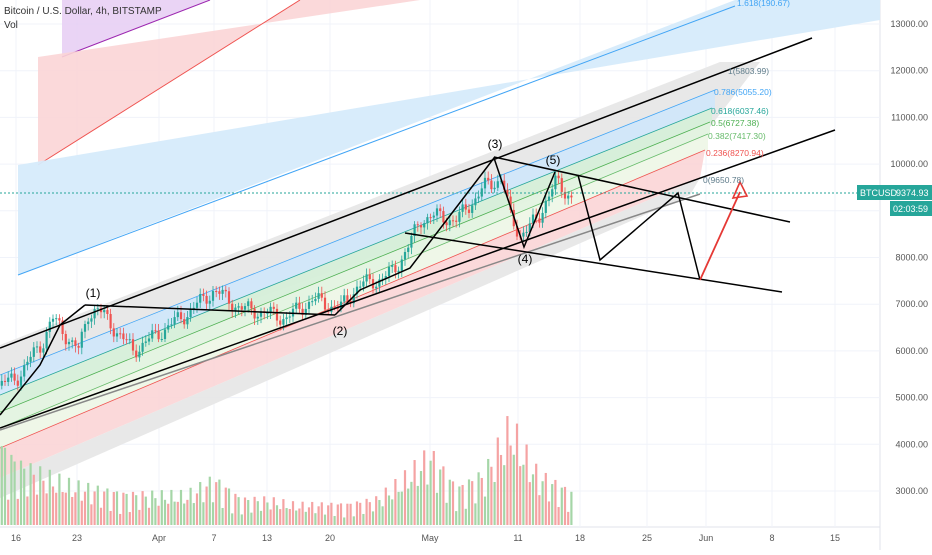  What do you see at coordinates (909, 164) in the screenshot?
I see `y-tick-label: 10000.00` at bounding box center [909, 164].